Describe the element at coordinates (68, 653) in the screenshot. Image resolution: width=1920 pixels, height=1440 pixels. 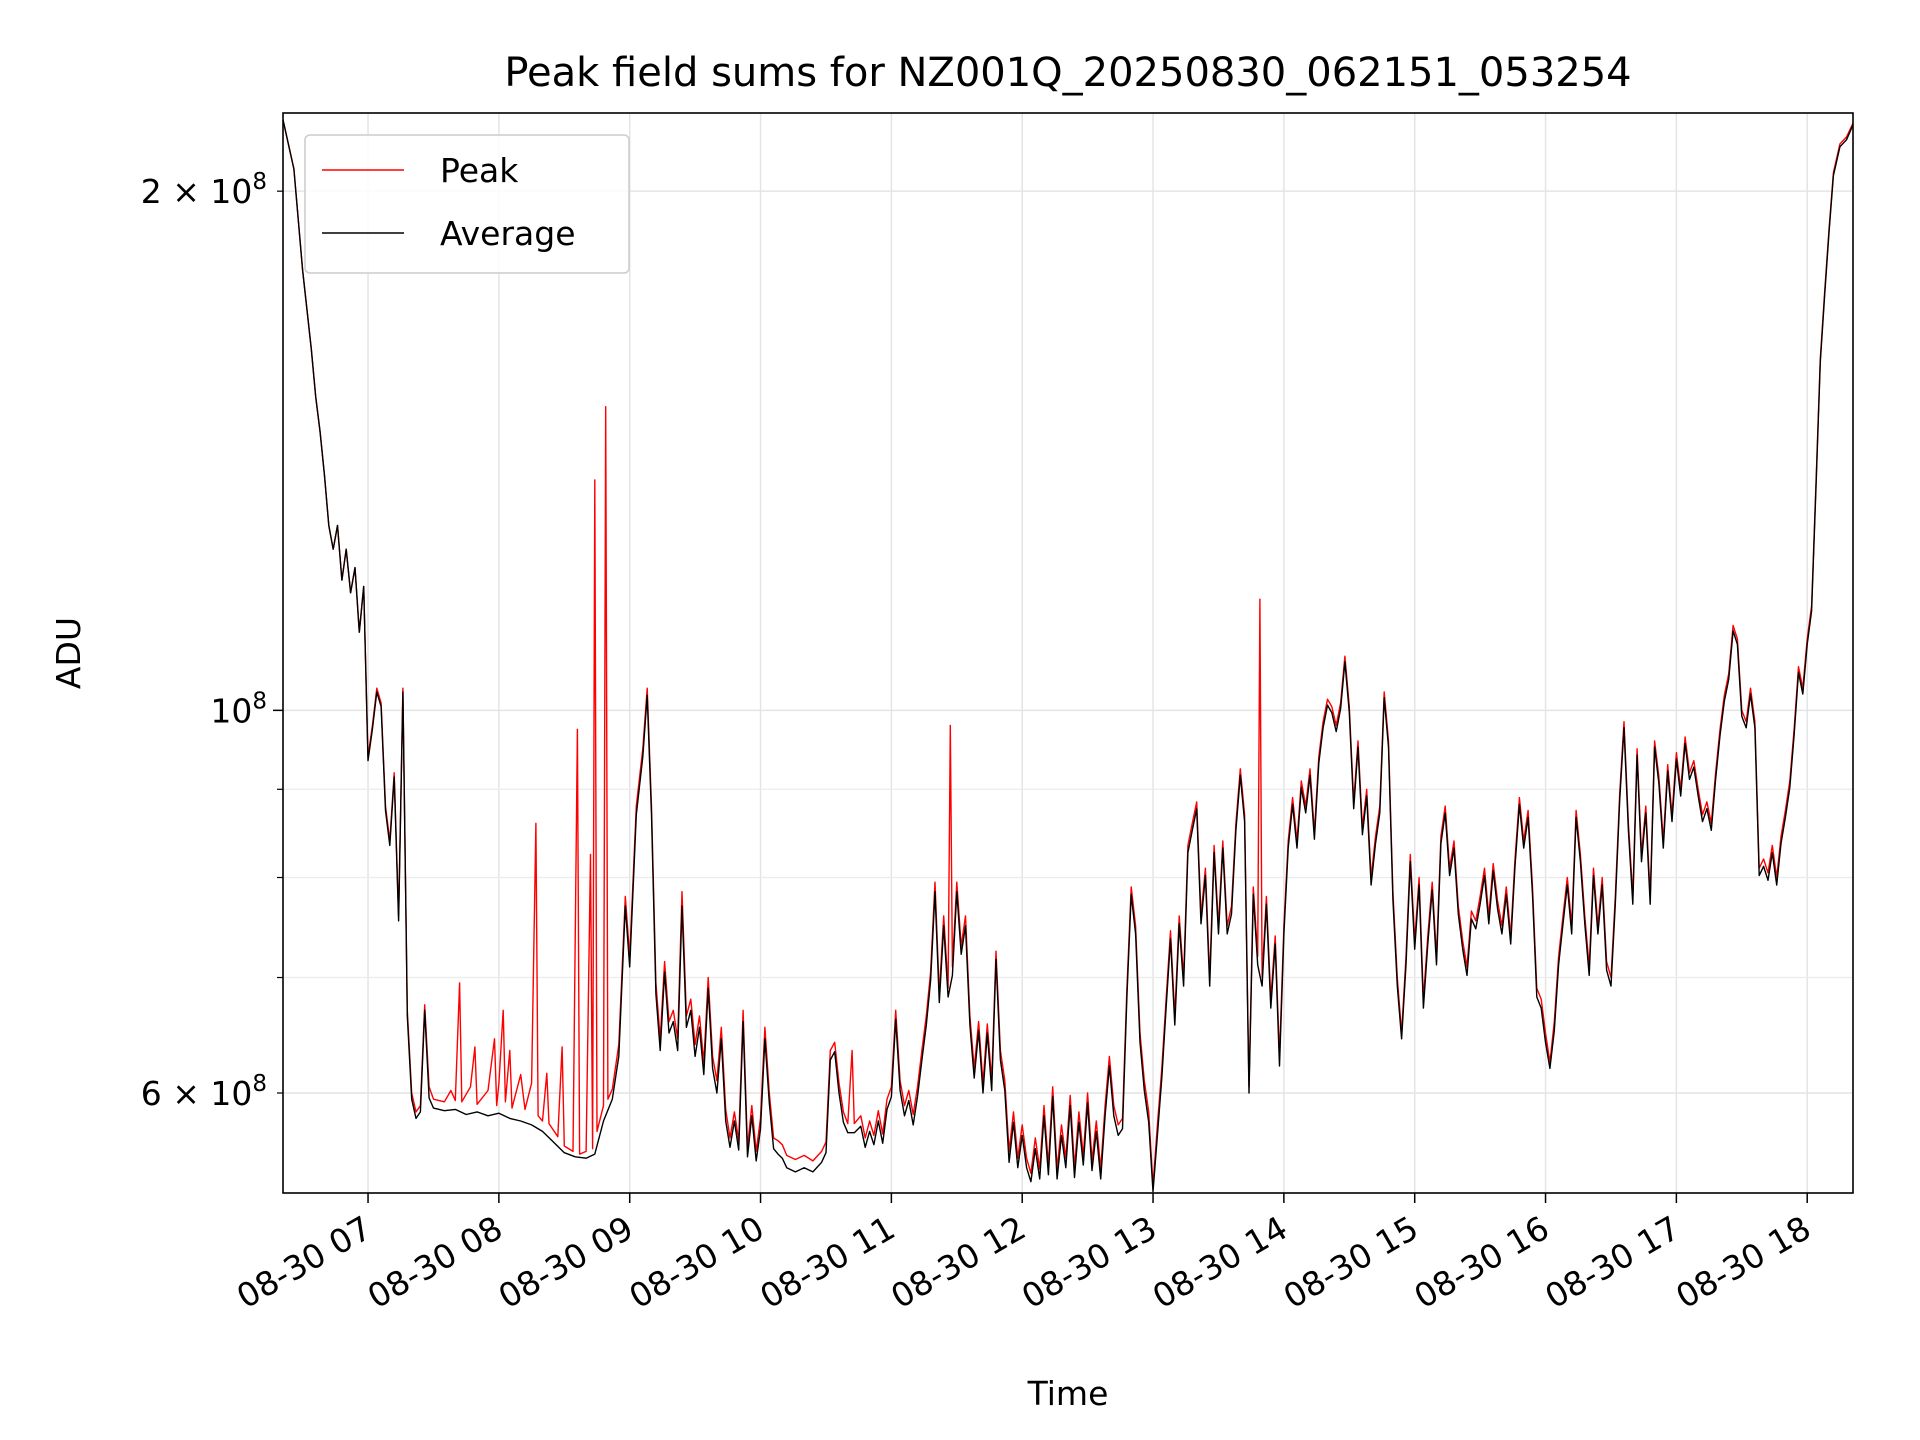
I see `y-axis-label: ADU` at that location.